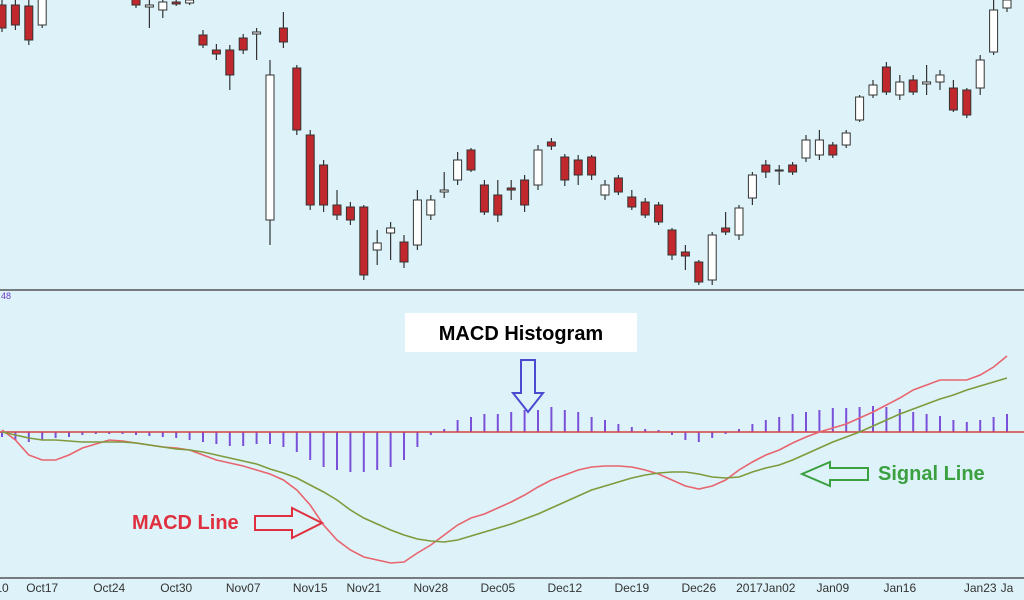  What do you see at coordinates (698, 588) in the screenshot?
I see `x-tick-label: Dec26` at bounding box center [698, 588].